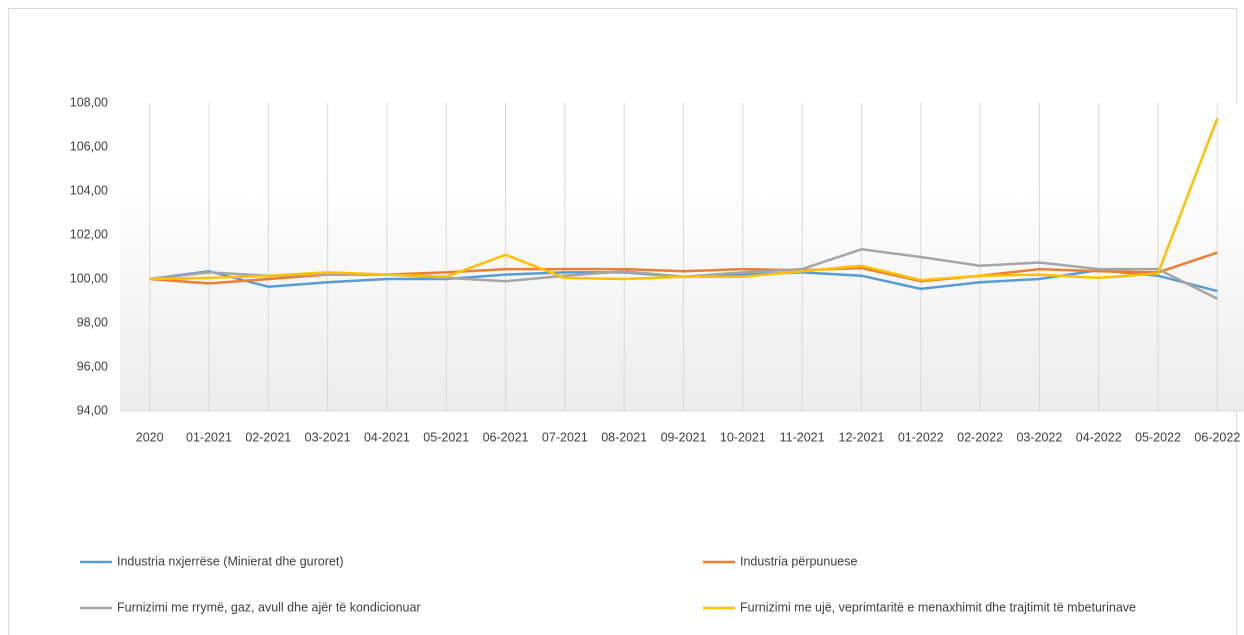 Image resolution: width=1244 pixels, height=635 pixels. Describe the element at coordinates (802, 437) in the screenshot. I see `x-tick-label: 11-2021` at that location.